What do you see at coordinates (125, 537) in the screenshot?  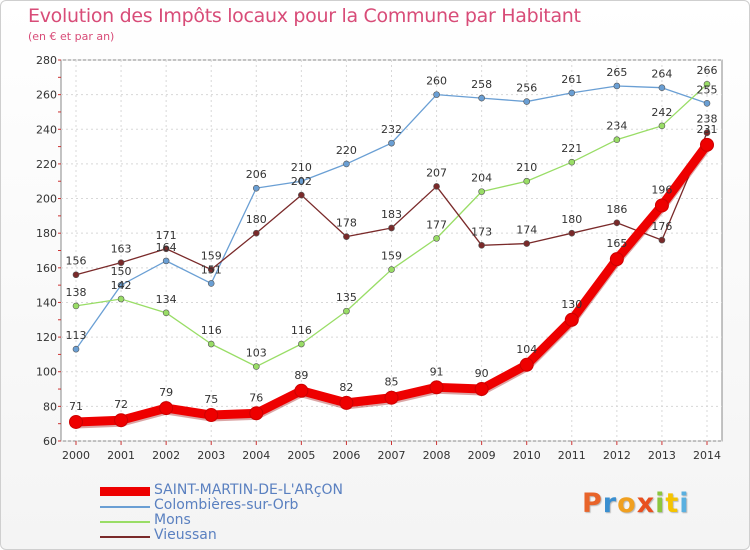 I see `legend-swatch-vieussan` at bounding box center [125, 537].